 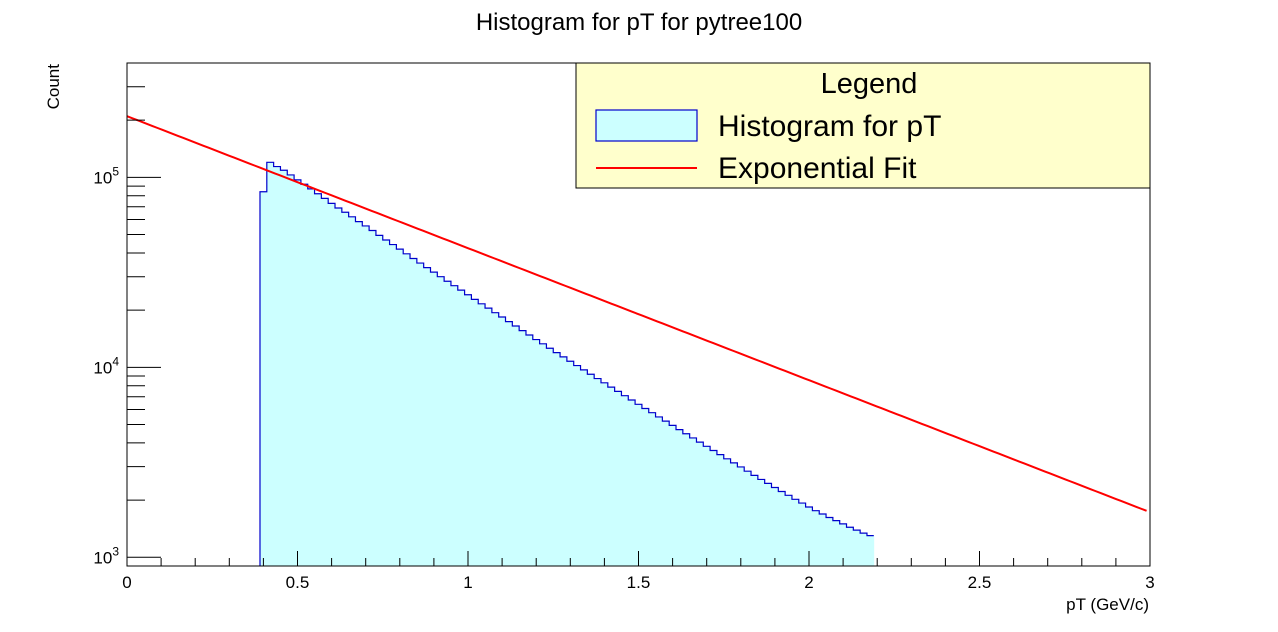 What do you see at coordinates (106, 175) in the screenshot?
I see `y-tick-label: 10⁵` at bounding box center [106, 175].